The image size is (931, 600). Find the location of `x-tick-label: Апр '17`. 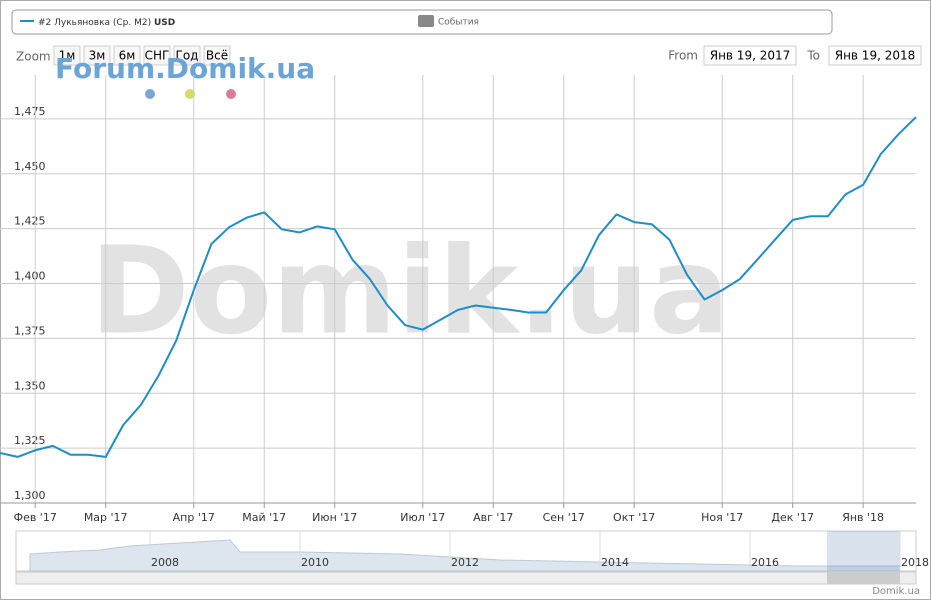

x-tick-label: Апр '17 is located at coordinates (194, 517).